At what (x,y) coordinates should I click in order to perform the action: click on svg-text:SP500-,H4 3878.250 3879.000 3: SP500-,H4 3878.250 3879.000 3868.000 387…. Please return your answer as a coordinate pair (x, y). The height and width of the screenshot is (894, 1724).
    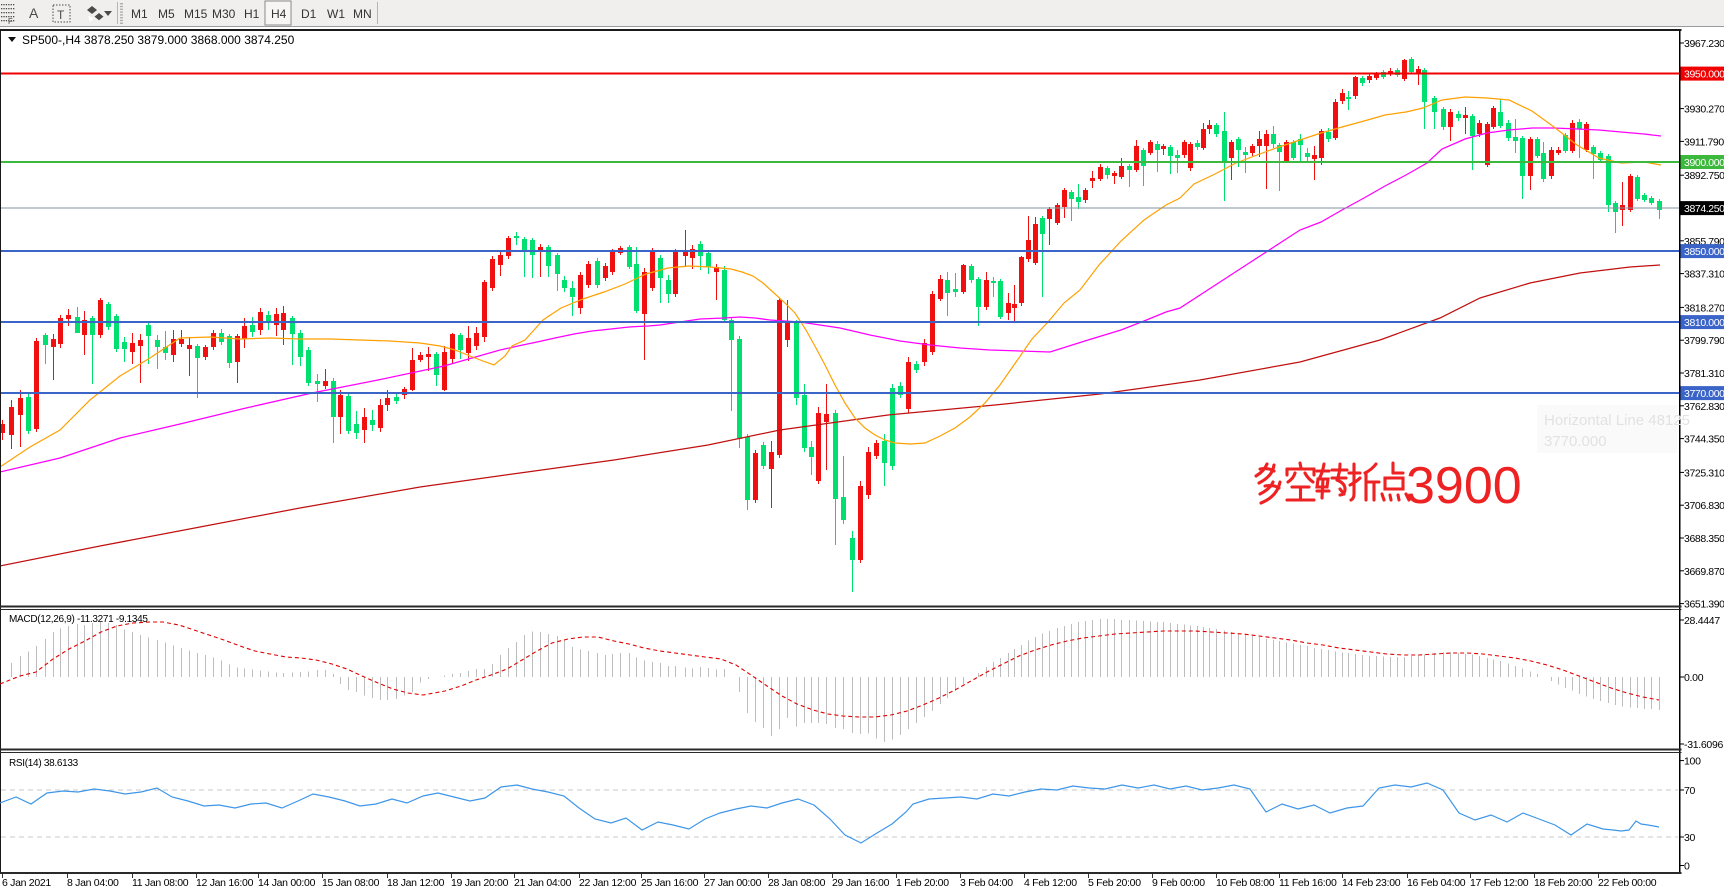
    Looking at the image, I should click on (158, 40).